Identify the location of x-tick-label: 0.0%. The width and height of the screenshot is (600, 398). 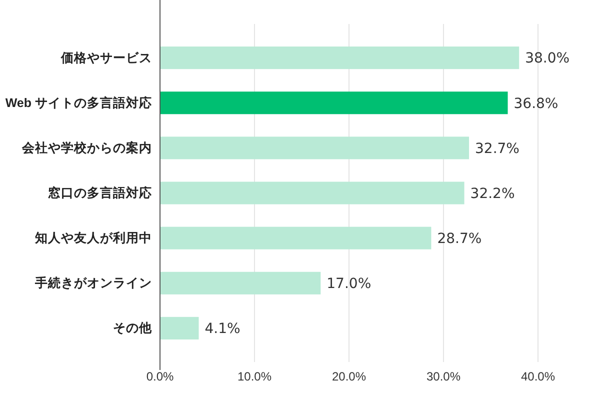
(160, 377).